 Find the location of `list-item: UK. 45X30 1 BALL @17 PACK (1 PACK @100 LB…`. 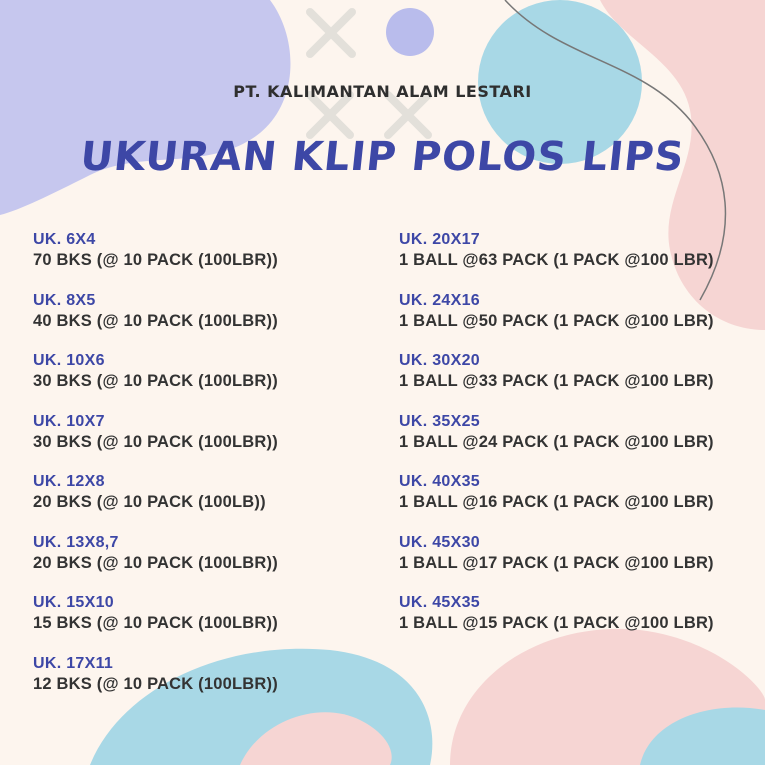

list-item: UK. 45X30 1 BALL @17 PACK (1 PACK @100 LB… is located at coordinates (556, 563).